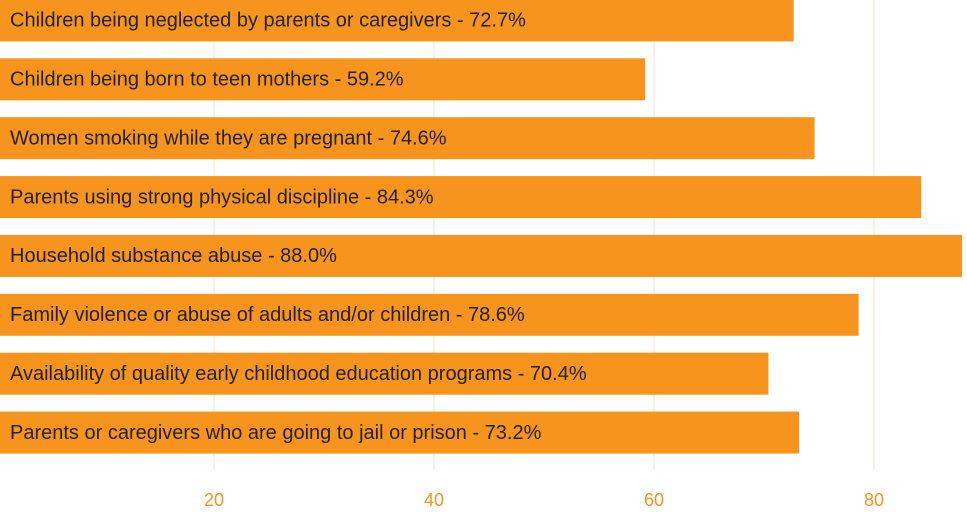  Describe the element at coordinates (173, 256) in the screenshot. I see `bar-label: Household substance abuse - 88.0%` at that location.